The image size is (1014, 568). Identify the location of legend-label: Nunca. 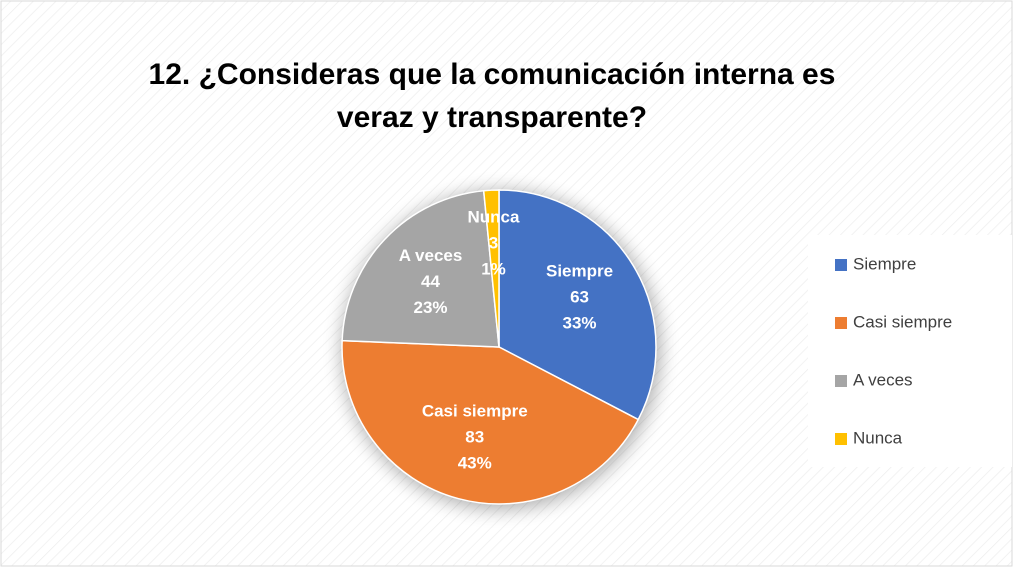
(878, 437).